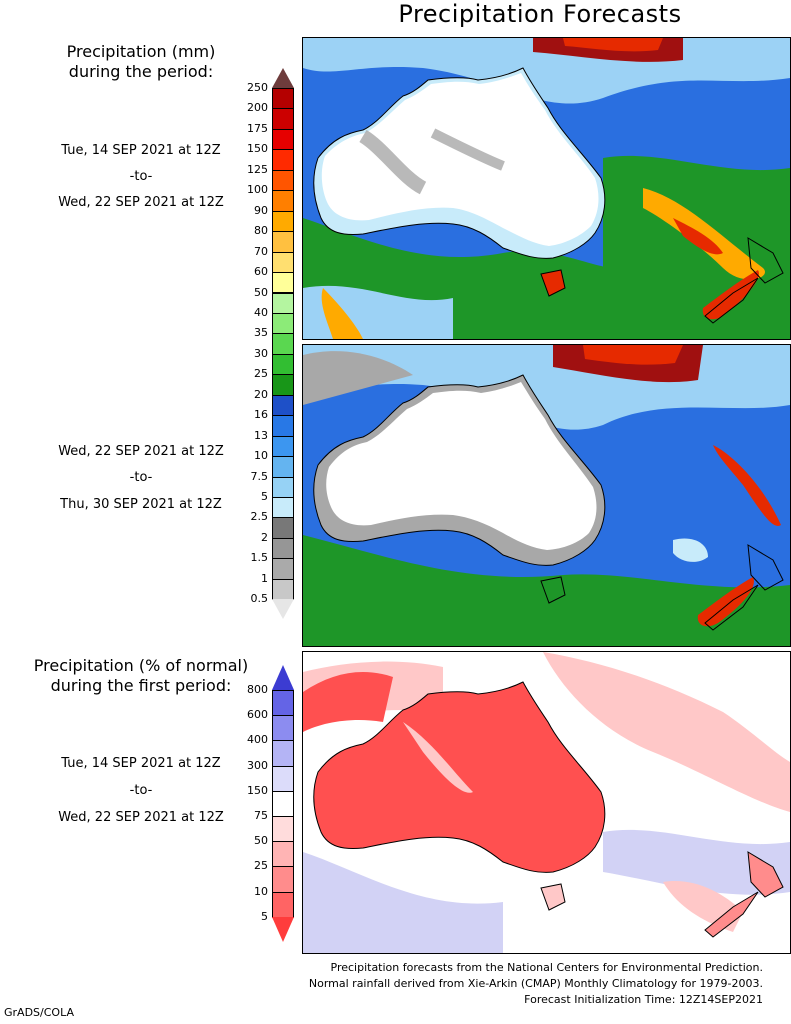  I want to click on precip-colorbar-bottom-arrow, so click(283, 609).